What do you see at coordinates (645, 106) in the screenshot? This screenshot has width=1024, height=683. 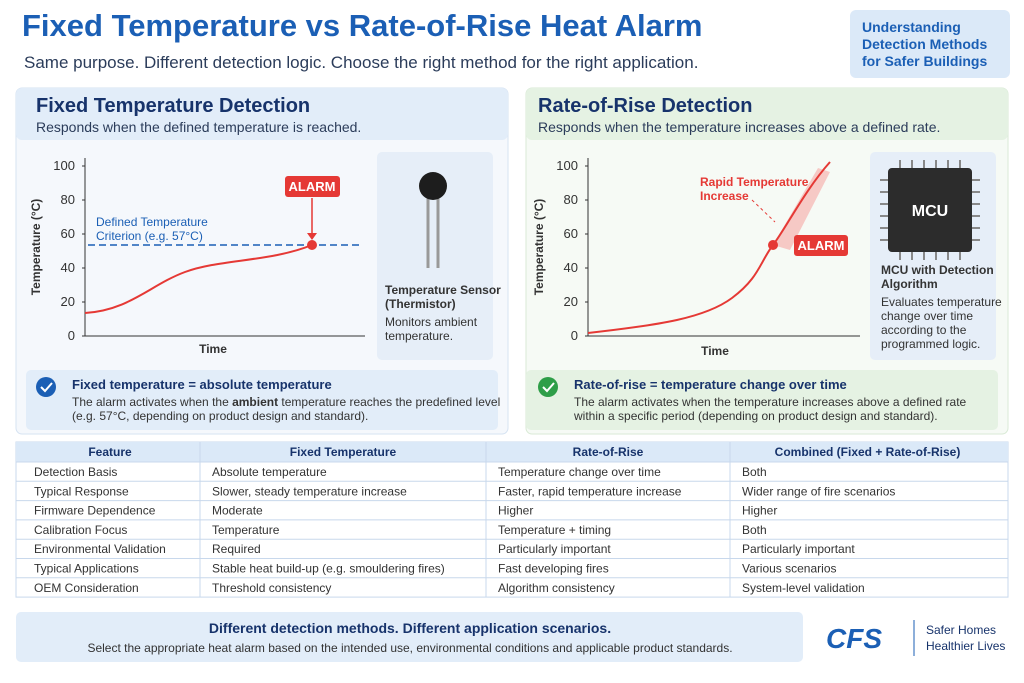 I see `panel-title: Rate-of-Rise Detection` at bounding box center [645, 106].